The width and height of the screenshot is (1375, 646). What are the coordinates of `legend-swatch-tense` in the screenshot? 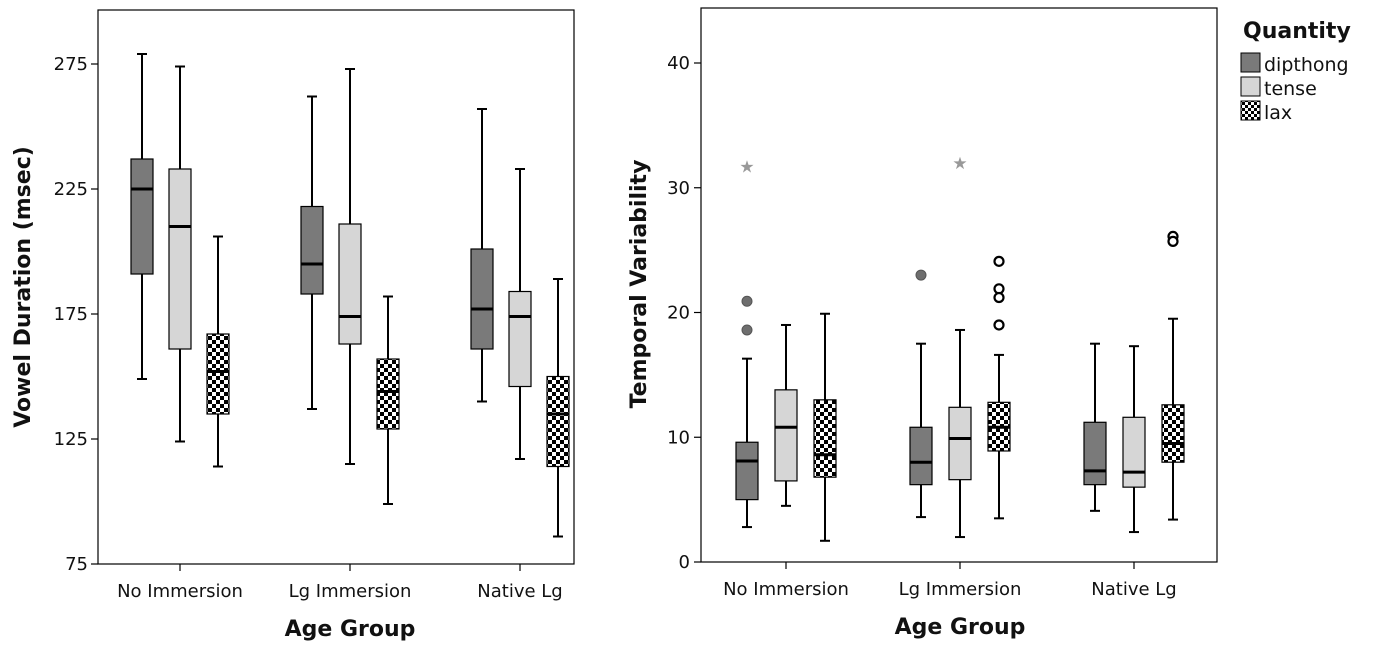 It's located at (1250, 86).